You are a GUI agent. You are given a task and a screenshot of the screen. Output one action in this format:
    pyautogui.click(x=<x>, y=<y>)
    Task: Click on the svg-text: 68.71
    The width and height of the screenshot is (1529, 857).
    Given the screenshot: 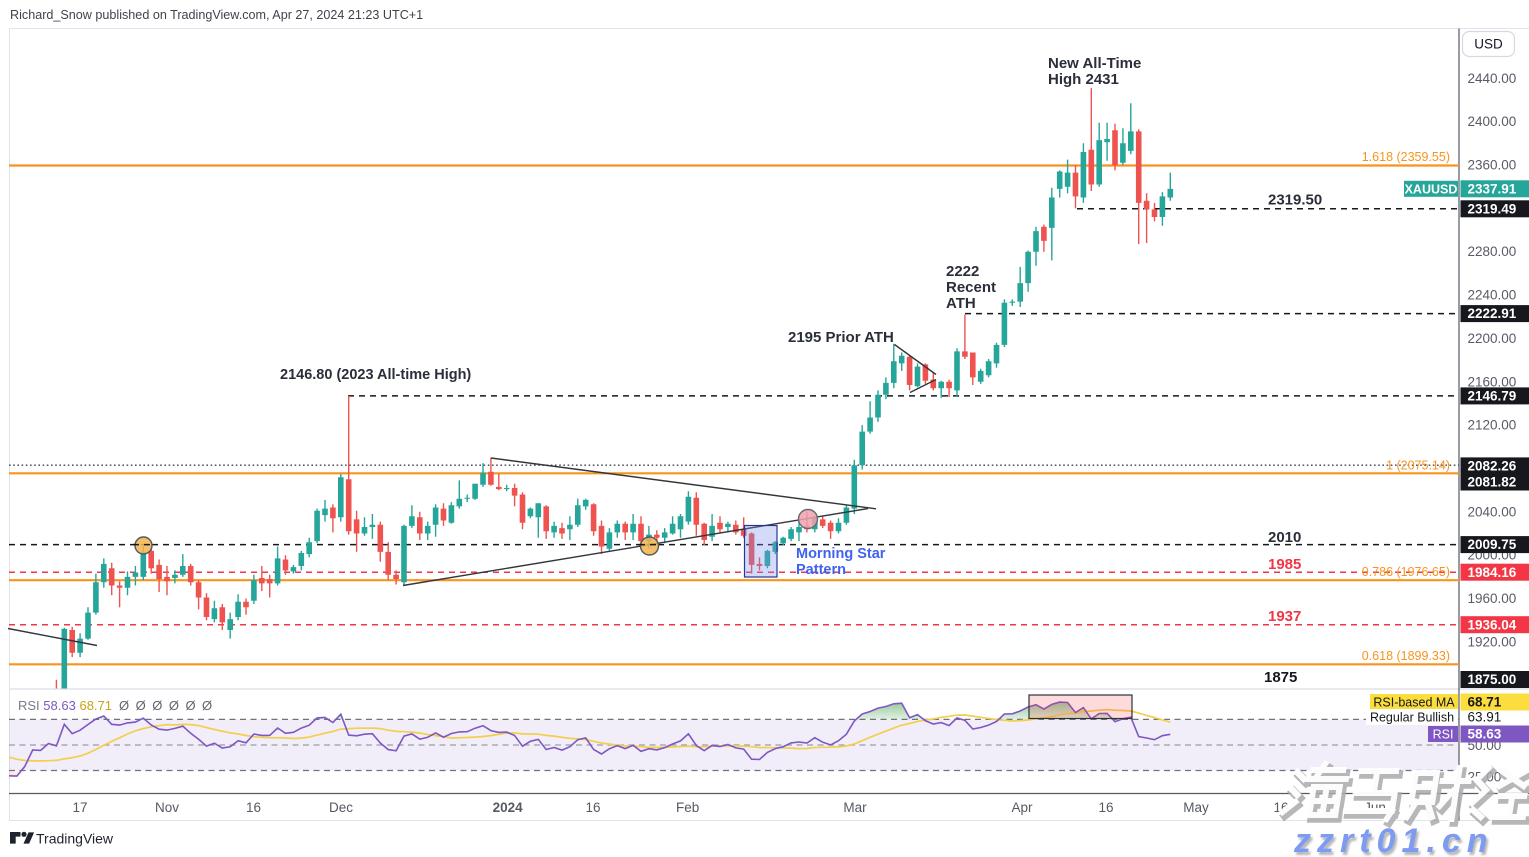 What is the action you would take?
    pyautogui.click(x=1485, y=702)
    